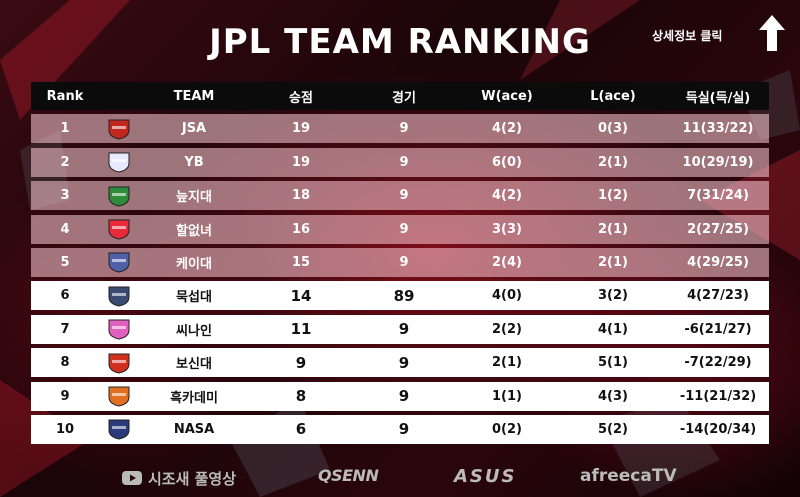 The image size is (800, 497). What do you see at coordinates (613, 129) in the screenshot?
I see `losses-cell: 0(3)` at bounding box center [613, 129].